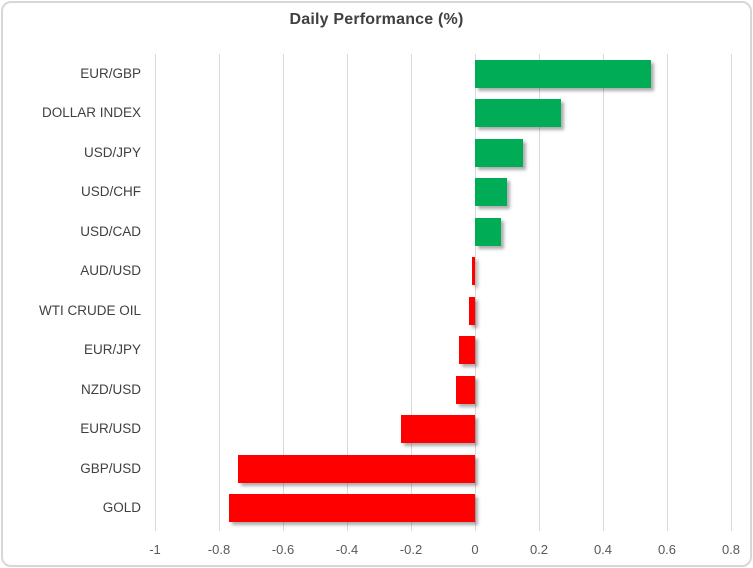  I want to click on category-label-usd-jpy: USD/JPY, so click(112, 152).